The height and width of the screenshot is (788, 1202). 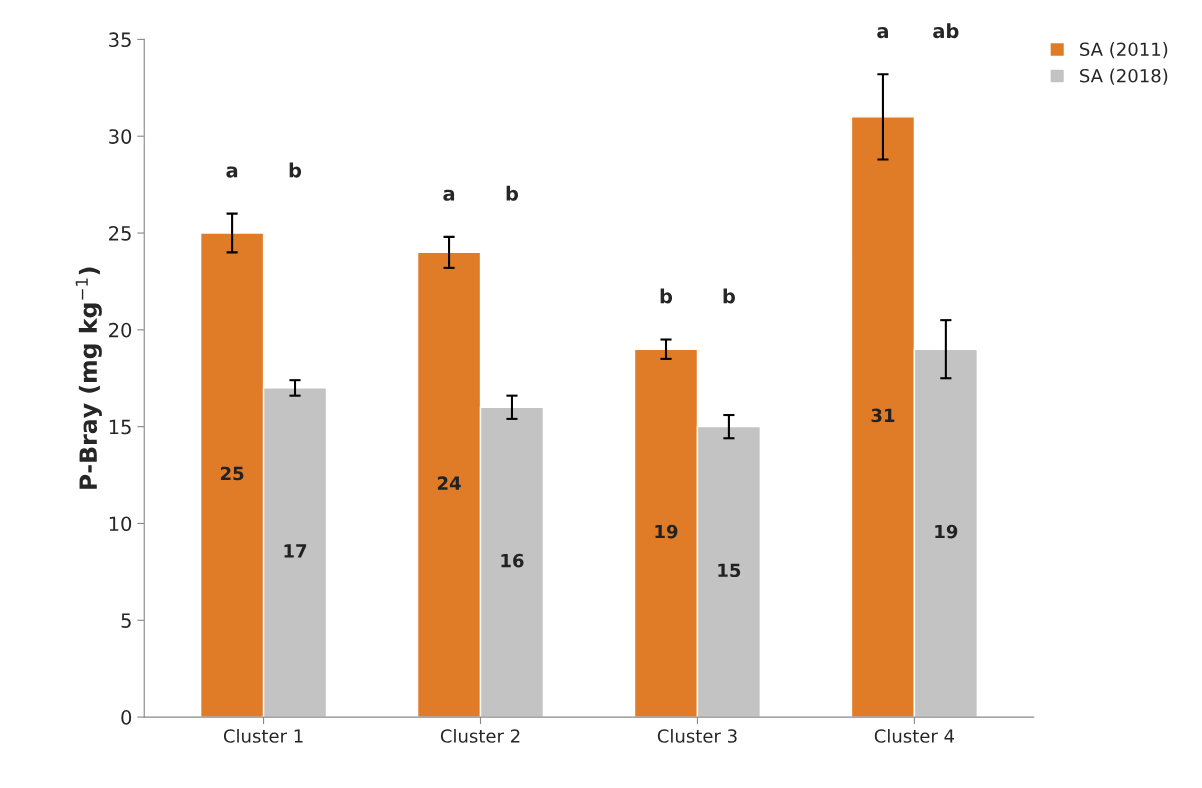 I want to click on data-label: 17, so click(x=295, y=551).